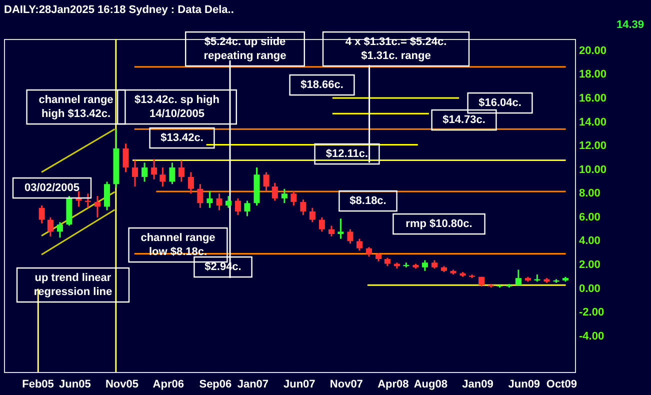 The height and width of the screenshot is (395, 651). I want to click on annotation: $14.73c., so click(464, 120).